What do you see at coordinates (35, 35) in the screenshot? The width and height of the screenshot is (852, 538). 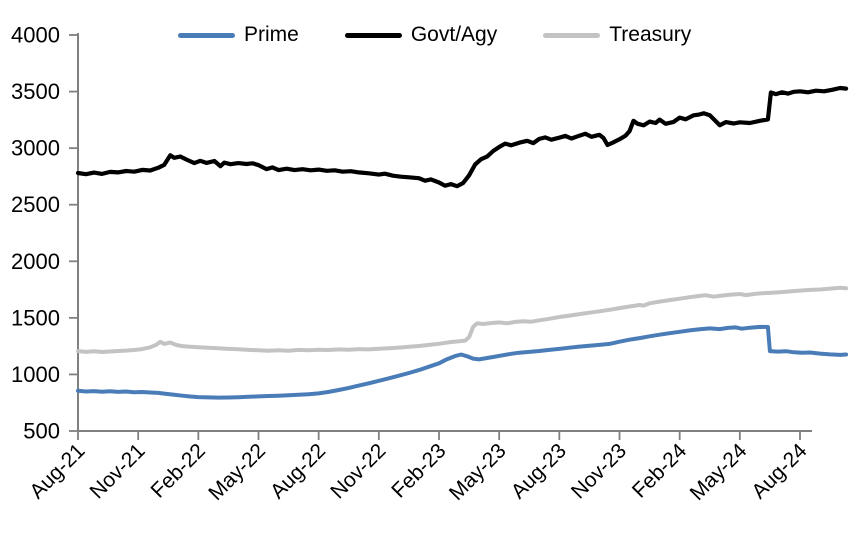 I see `y-tick-label: 4000` at bounding box center [35, 35].